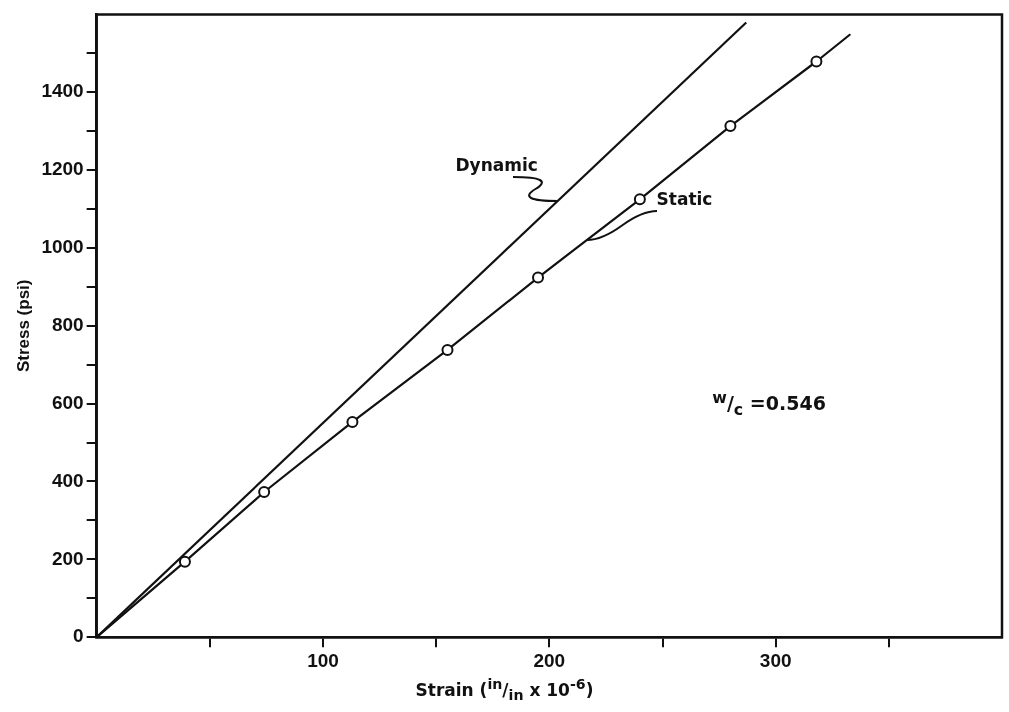 This screenshot has width=1009, height=712. What do you see at coordinates (62, 91) in the screenshot?
I see `y-tick-label: 1400` at bounding box center [62, 91].